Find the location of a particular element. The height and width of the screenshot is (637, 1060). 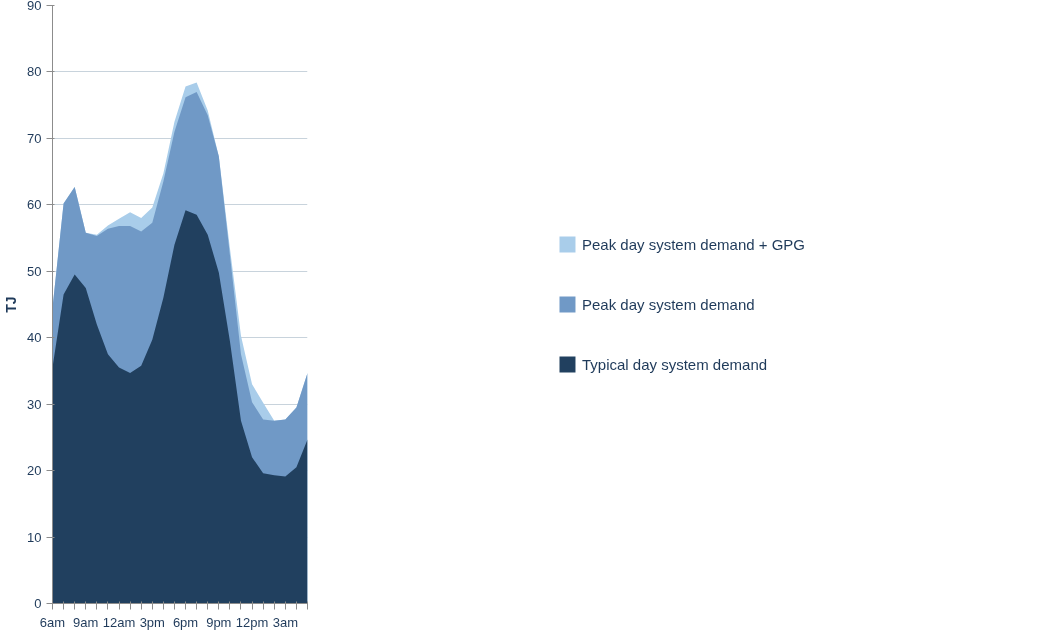

x-tick-label: 12am is located at coordinates (119, 622).